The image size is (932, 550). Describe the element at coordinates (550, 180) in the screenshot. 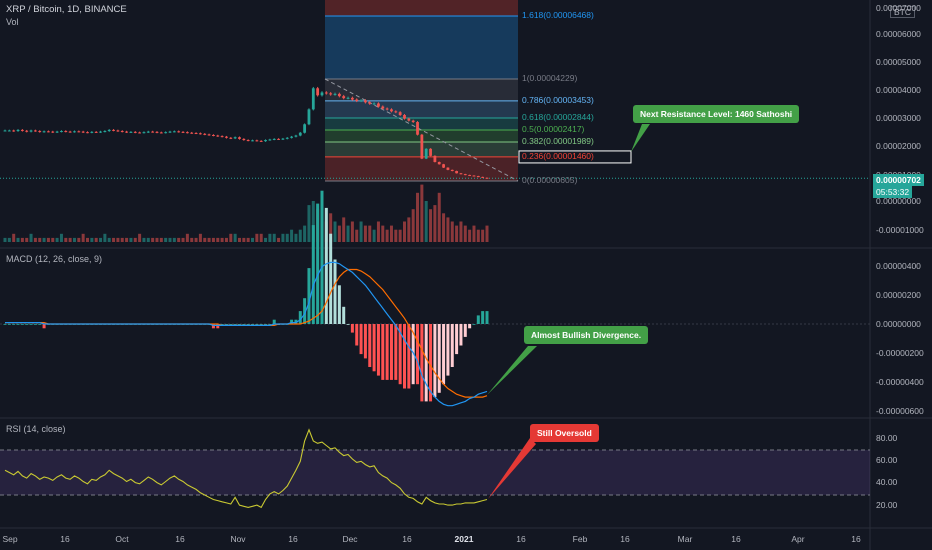

I see `fib-level-label: 0(0.00000605)` at that location.